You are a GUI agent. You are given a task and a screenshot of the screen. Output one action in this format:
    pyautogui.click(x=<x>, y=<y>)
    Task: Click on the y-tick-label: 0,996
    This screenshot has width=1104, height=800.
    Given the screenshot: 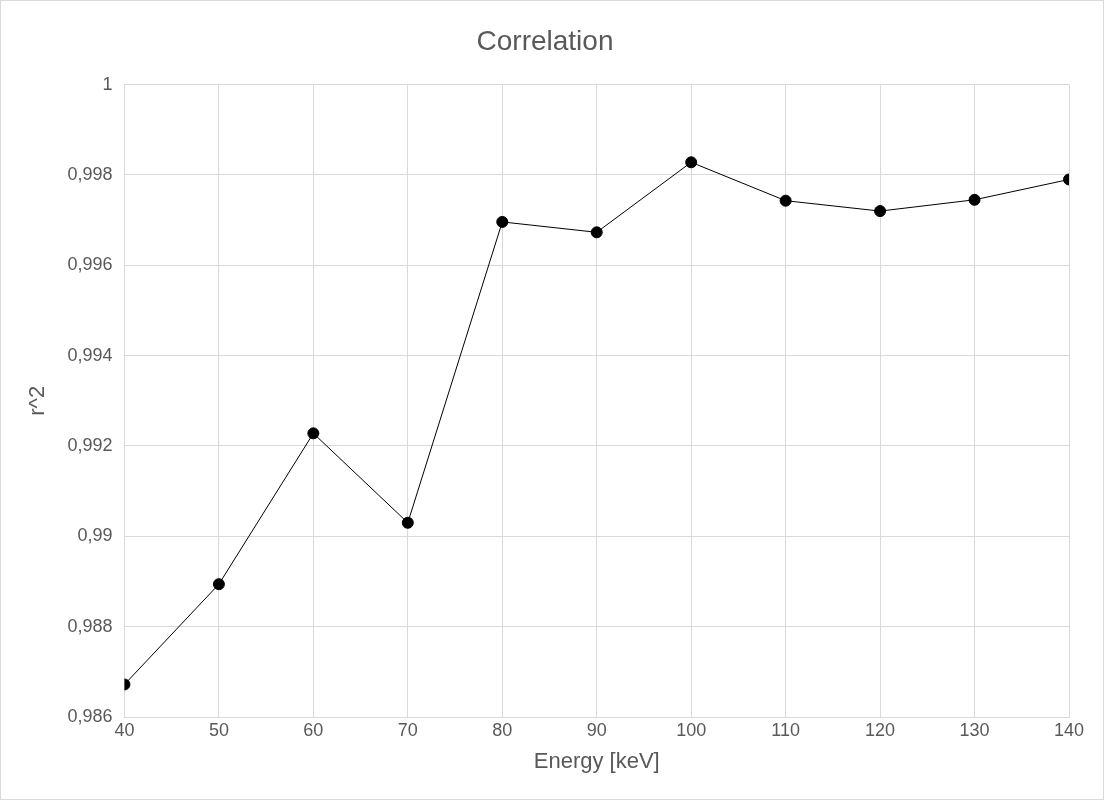 What is the action you would take?
    pyautogui.click(x=90, y=264)
    